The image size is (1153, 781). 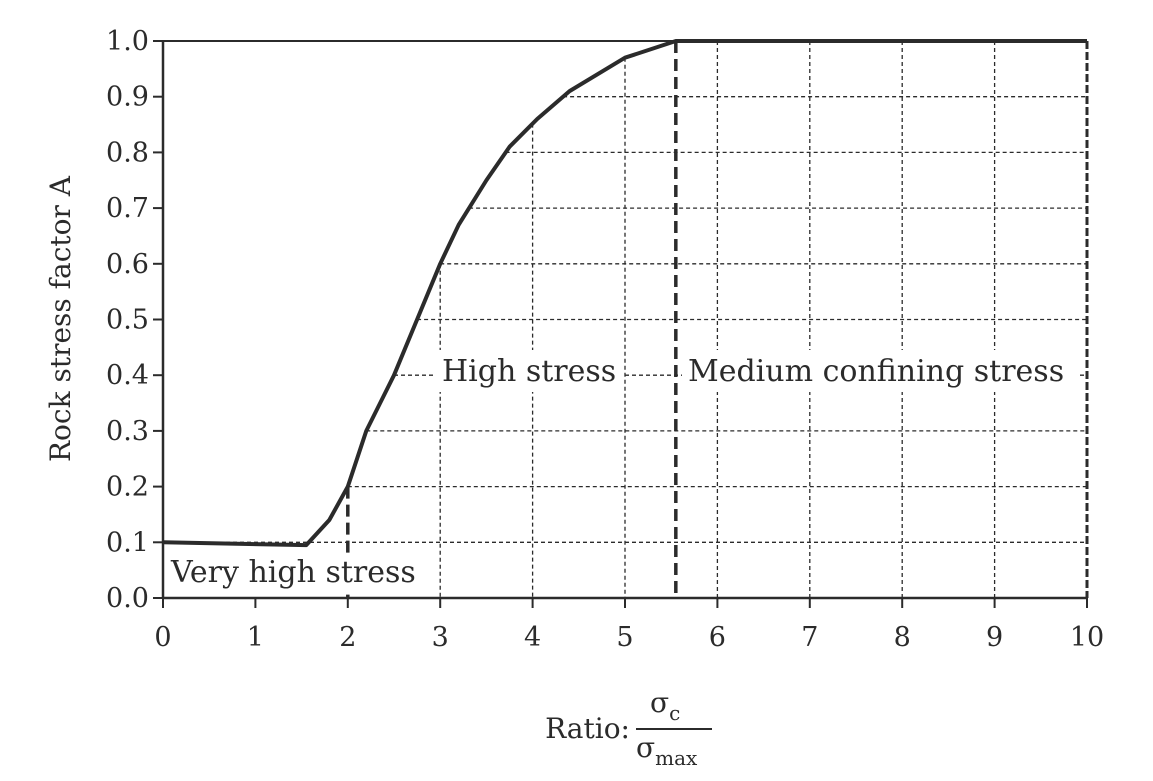 I want to click on region-label-bg-very-high, so click(x=293, y=573).